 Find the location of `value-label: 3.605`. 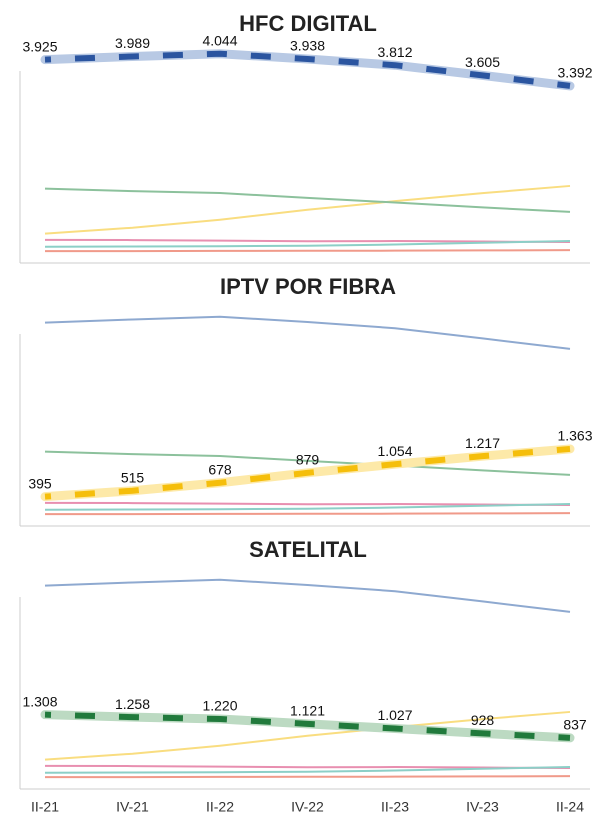

value-label: 3.605 is located at coordinates (482, 62).